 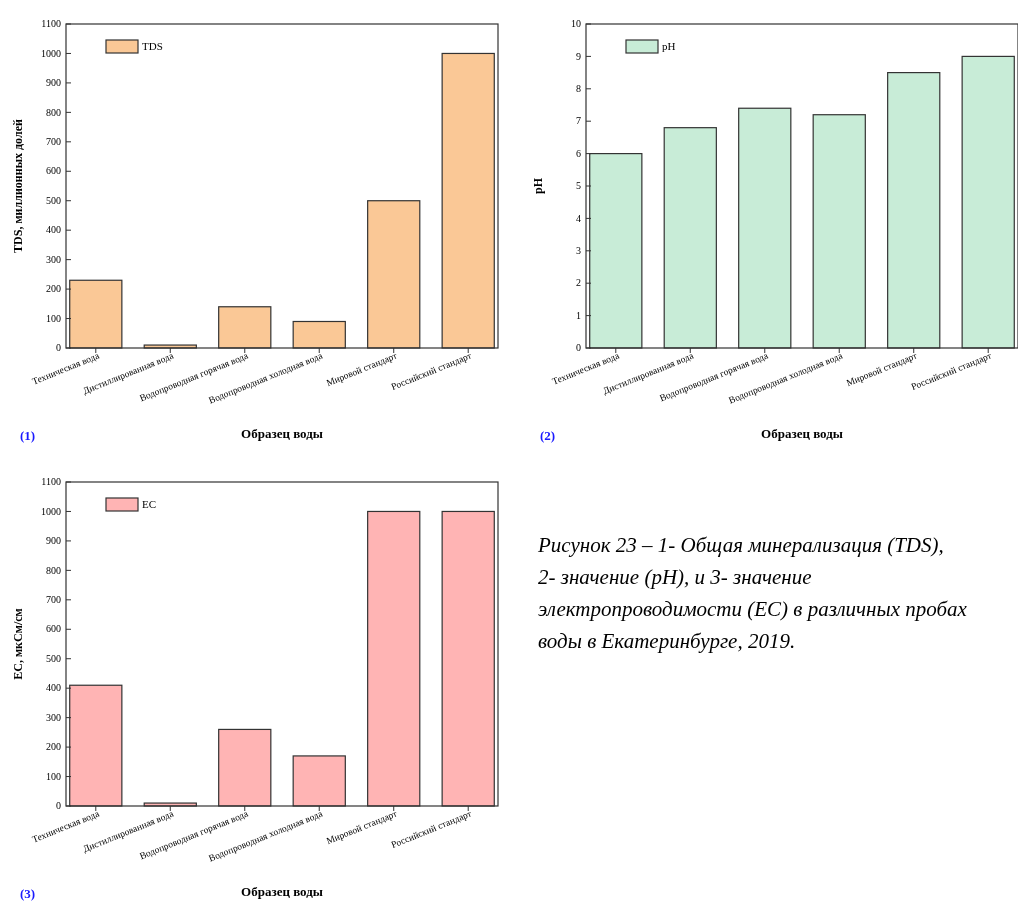 I want to click on y-axis-title: EC, мкСм/см, so click(x=18, y=644).